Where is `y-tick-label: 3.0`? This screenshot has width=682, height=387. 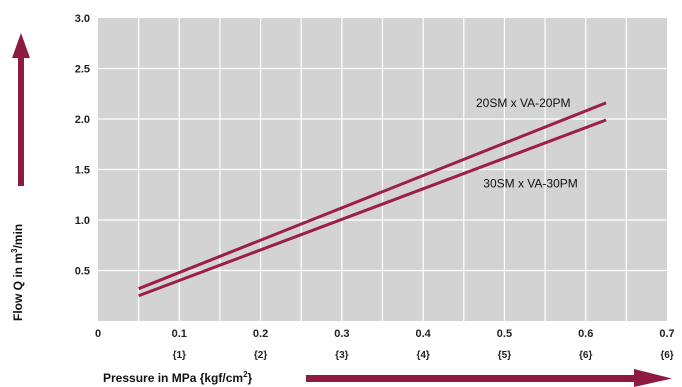 y-tick-label: 3.0 is located at coordinates (82, 19).